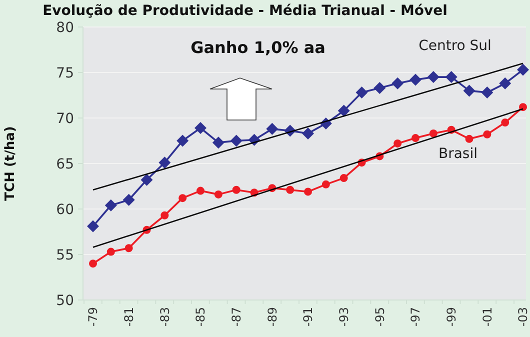 The width and height of the screenshot is (530, 337). What do you see at coordinates (65, 164) in the screenshot?
I see `y-tick-label: 65` at bounding box center [65, 164].